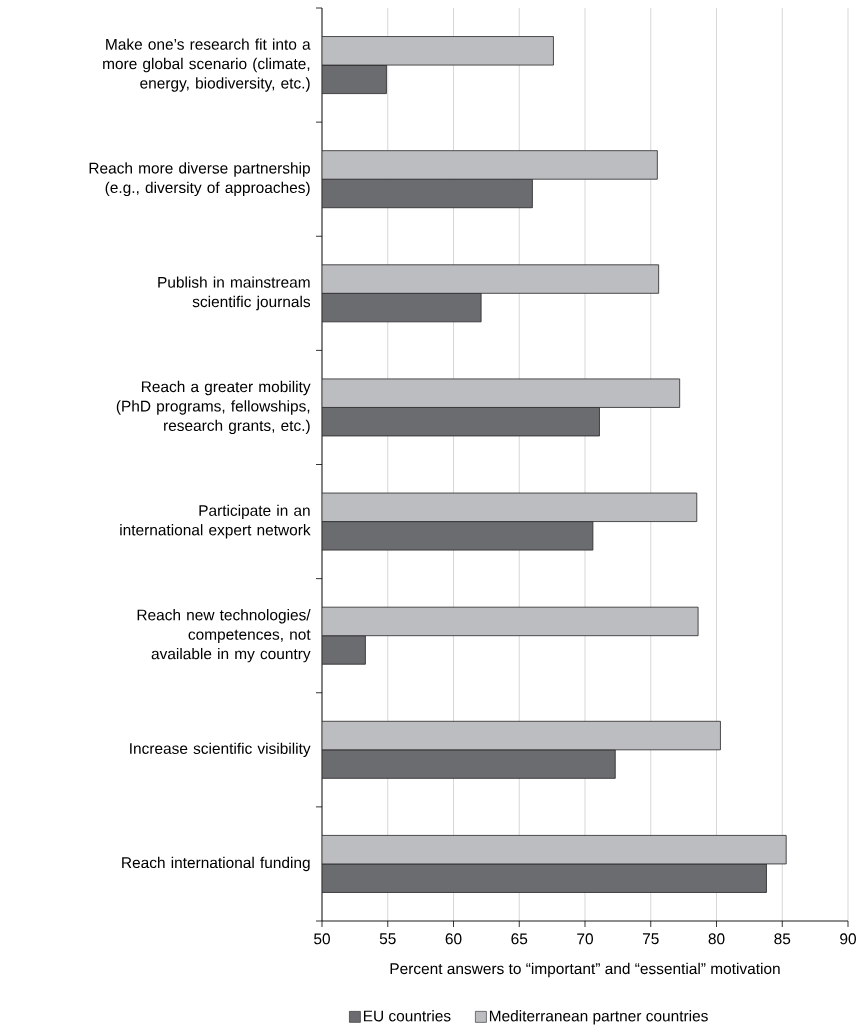 The width and height of the screenshot is (865, 1035). I want to click on x-tick-label: 85, so click(782, 939).